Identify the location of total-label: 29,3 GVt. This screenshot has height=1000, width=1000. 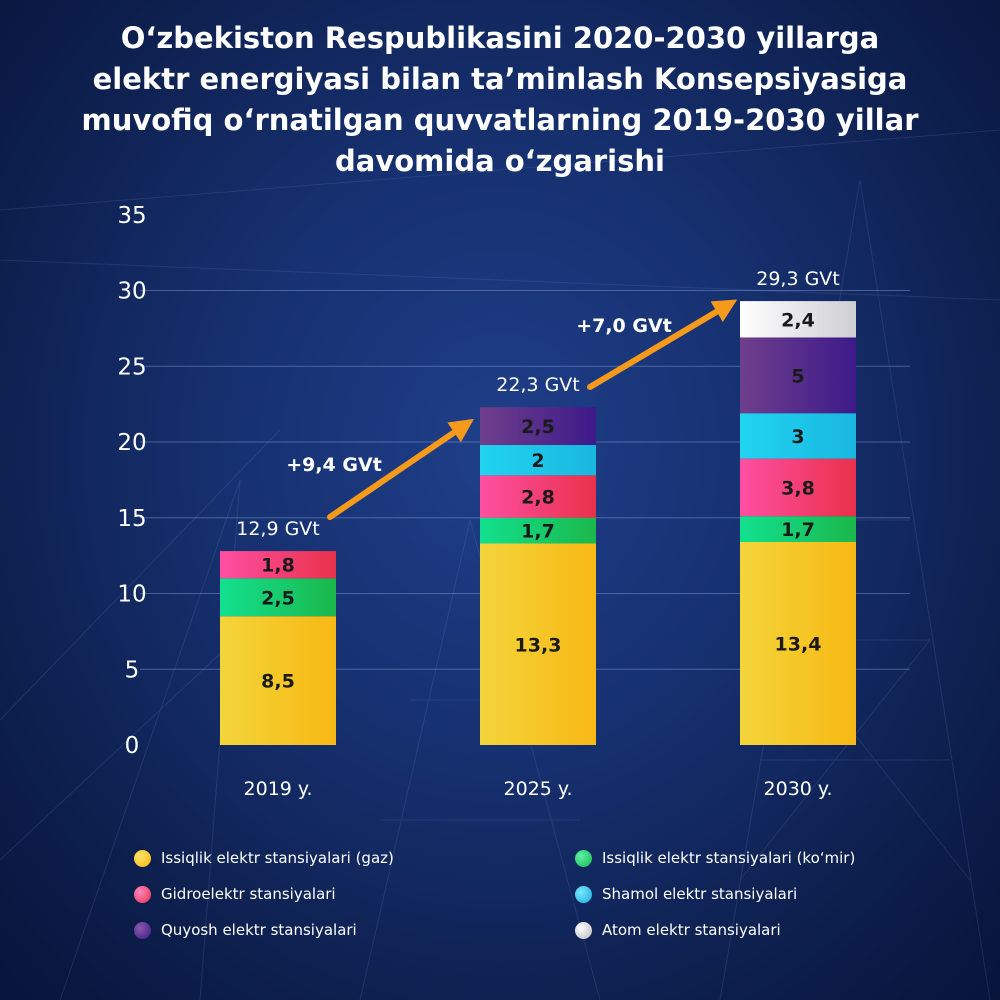
(798, 279).